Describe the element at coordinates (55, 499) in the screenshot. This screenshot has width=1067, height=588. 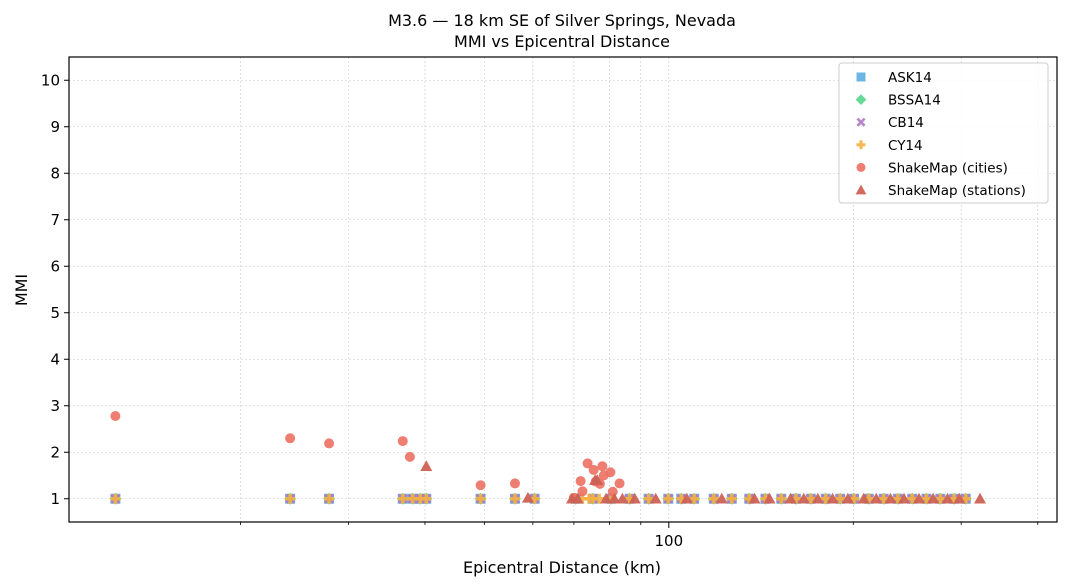
I see `y-tick-label: 1` at that location.